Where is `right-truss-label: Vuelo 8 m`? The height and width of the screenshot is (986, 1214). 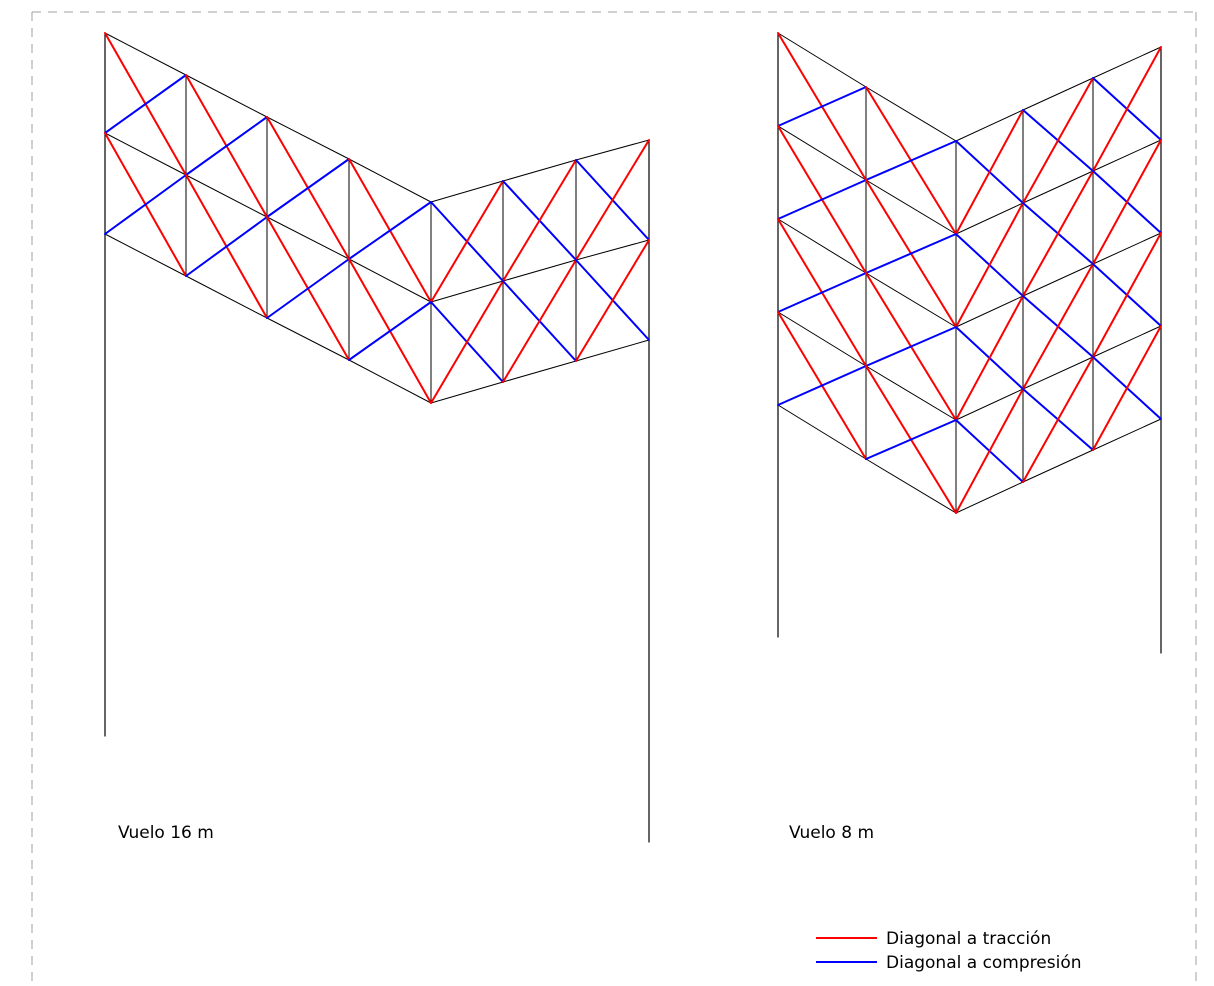
right-truss-label: Vuelo 8 m is located at coordinates (831, 833).